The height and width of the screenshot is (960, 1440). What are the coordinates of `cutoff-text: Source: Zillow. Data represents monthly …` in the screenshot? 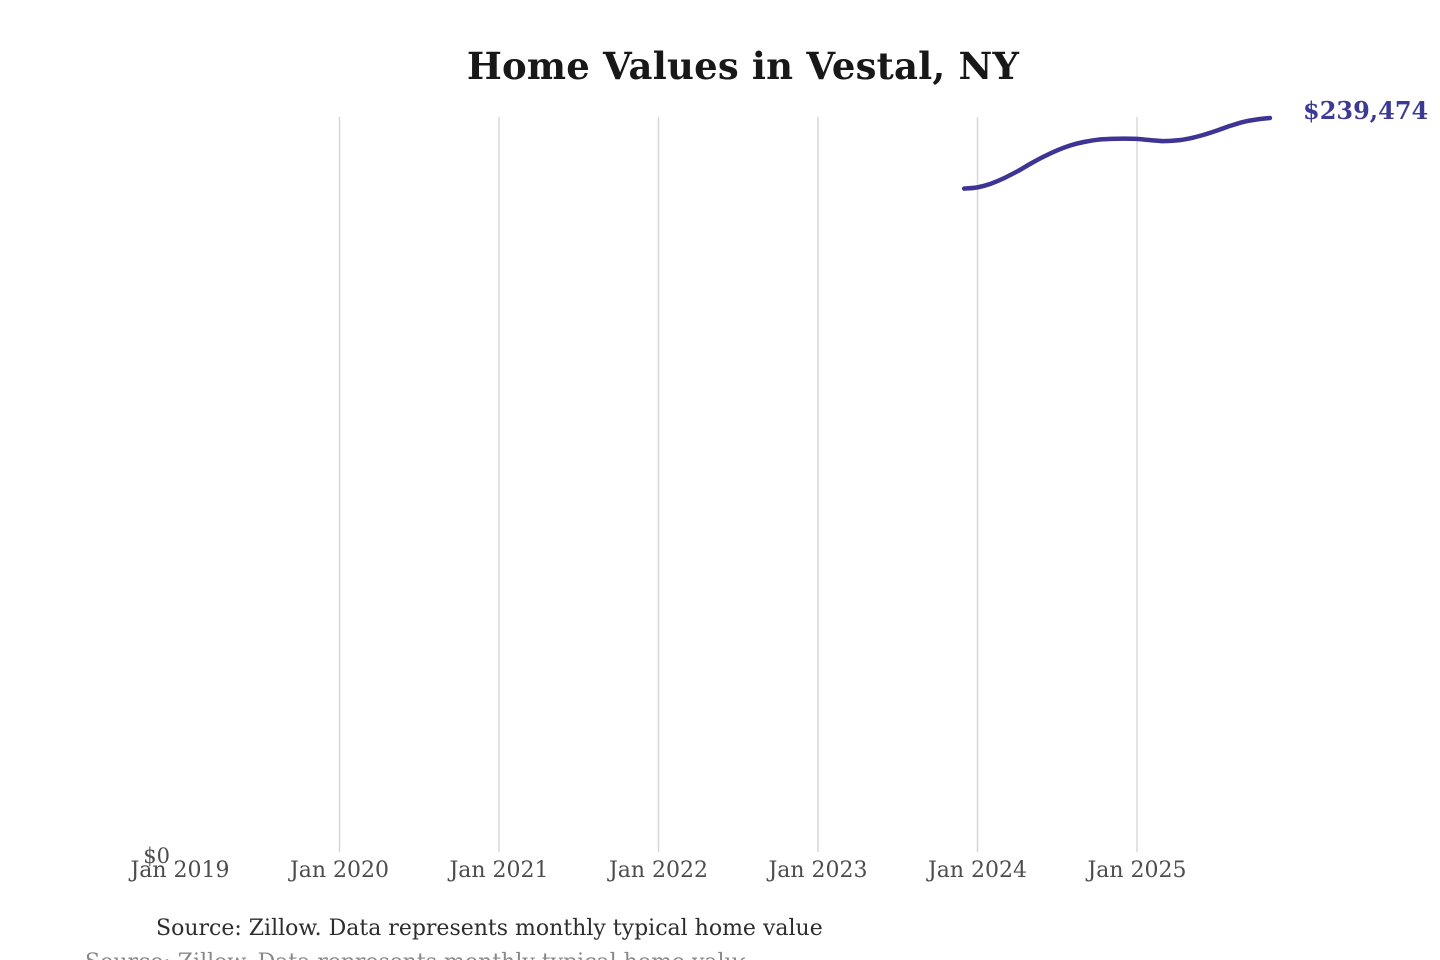 It's located at (415, 955).